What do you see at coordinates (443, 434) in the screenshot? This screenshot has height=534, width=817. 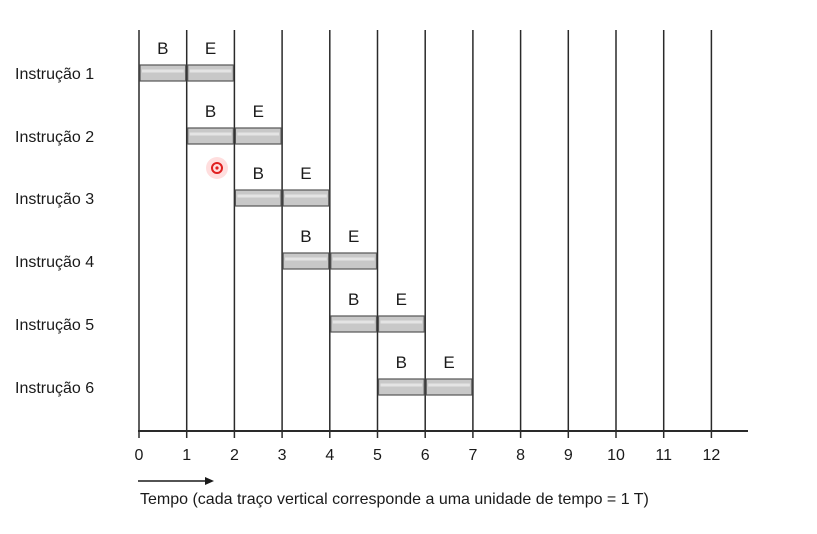 I see `time-axis` at bounding box center [443, 434].